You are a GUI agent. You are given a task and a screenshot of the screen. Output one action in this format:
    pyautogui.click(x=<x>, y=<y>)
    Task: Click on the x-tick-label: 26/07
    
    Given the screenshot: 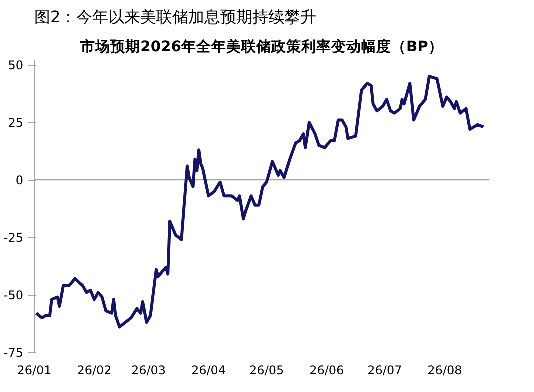 What is the action you would take?
    pyautogui.click(x=385, y=371)
    